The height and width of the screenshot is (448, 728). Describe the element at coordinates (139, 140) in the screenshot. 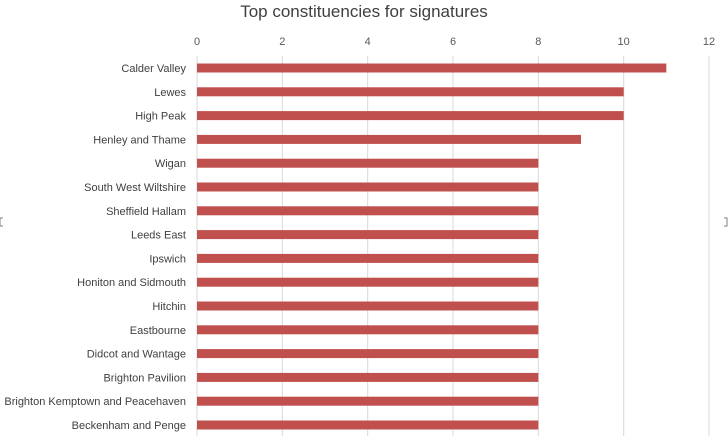

I see `category-label: Henley and Thame` at that location.